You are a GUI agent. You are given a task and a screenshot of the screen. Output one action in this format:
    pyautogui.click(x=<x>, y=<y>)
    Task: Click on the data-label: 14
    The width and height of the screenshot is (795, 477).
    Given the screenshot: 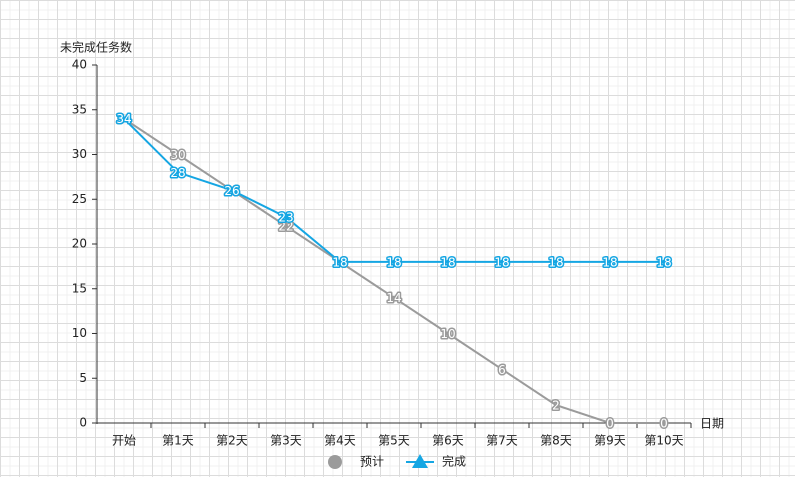 What is the action you would take?
    pyautogui.click(x=393, y=298)
    